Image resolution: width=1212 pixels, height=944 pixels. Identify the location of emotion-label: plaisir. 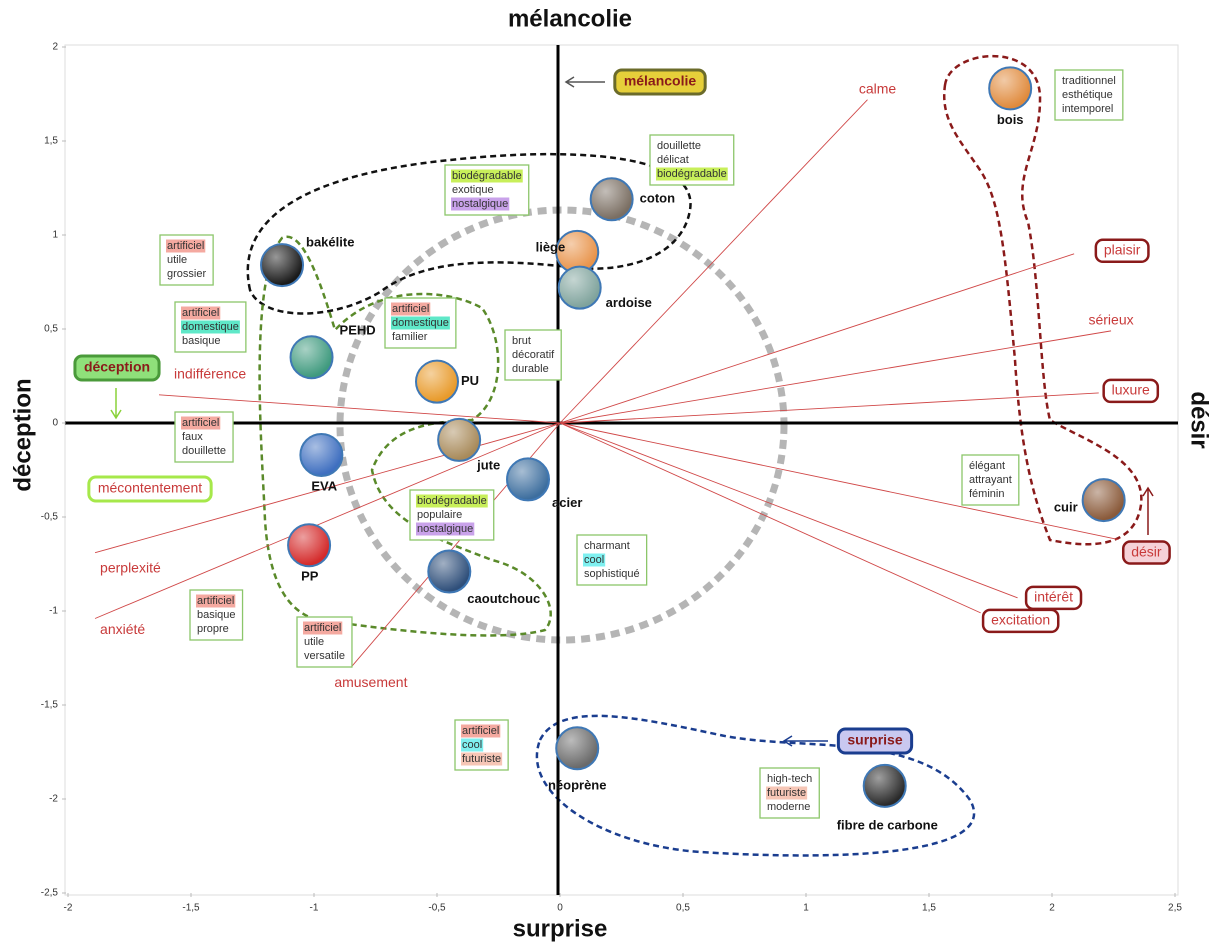
(1122, 250).